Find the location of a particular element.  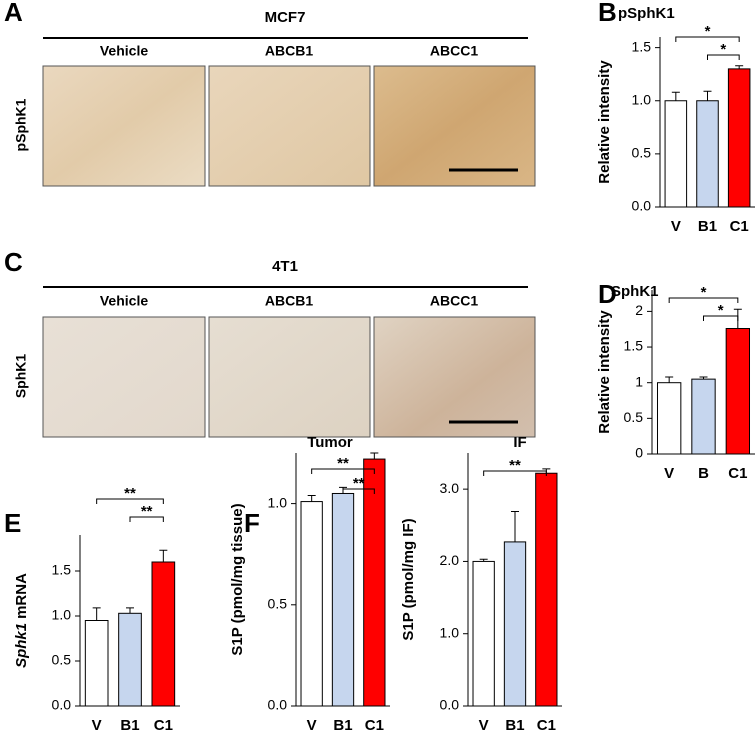

y-axis-label: Sphk1 mRNA is located at coordinates (21, 620).